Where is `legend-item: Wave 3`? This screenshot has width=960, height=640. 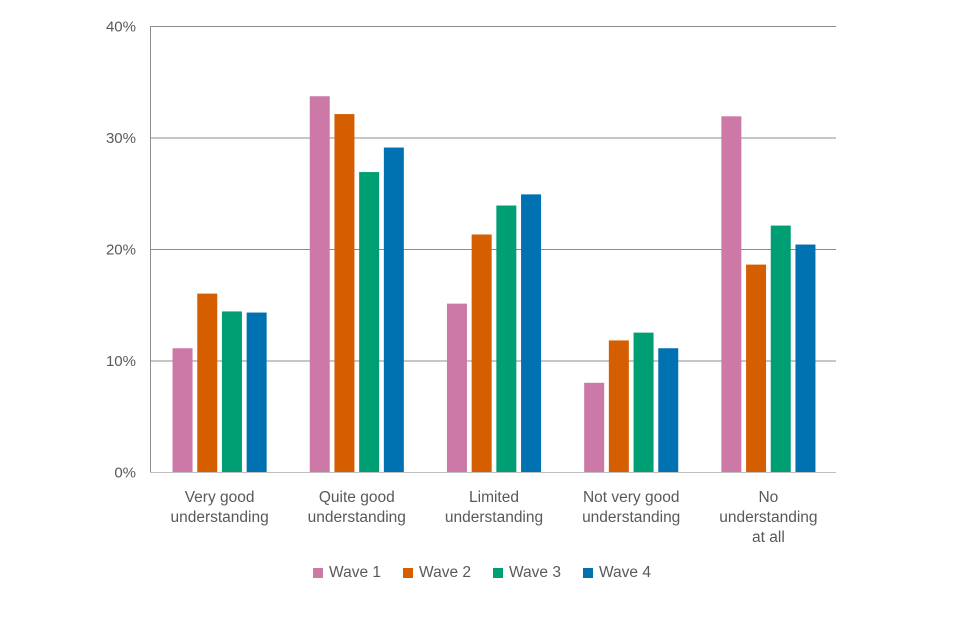
legend-item: Wave 3 is located at coordinates (527, 573).